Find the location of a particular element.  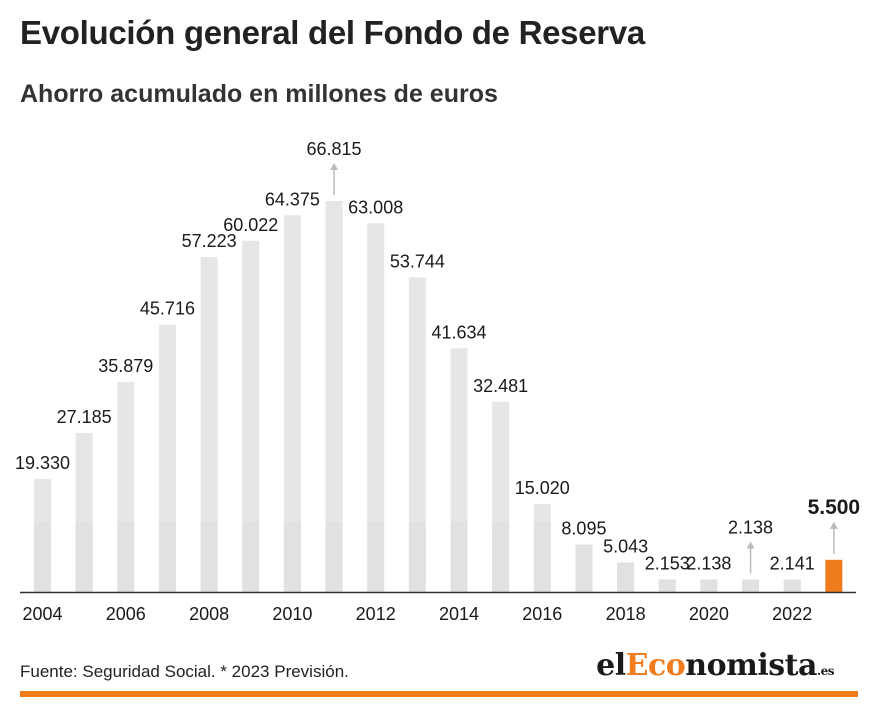

data-label-2017: 8.095 is located at coordinates (583, 529).